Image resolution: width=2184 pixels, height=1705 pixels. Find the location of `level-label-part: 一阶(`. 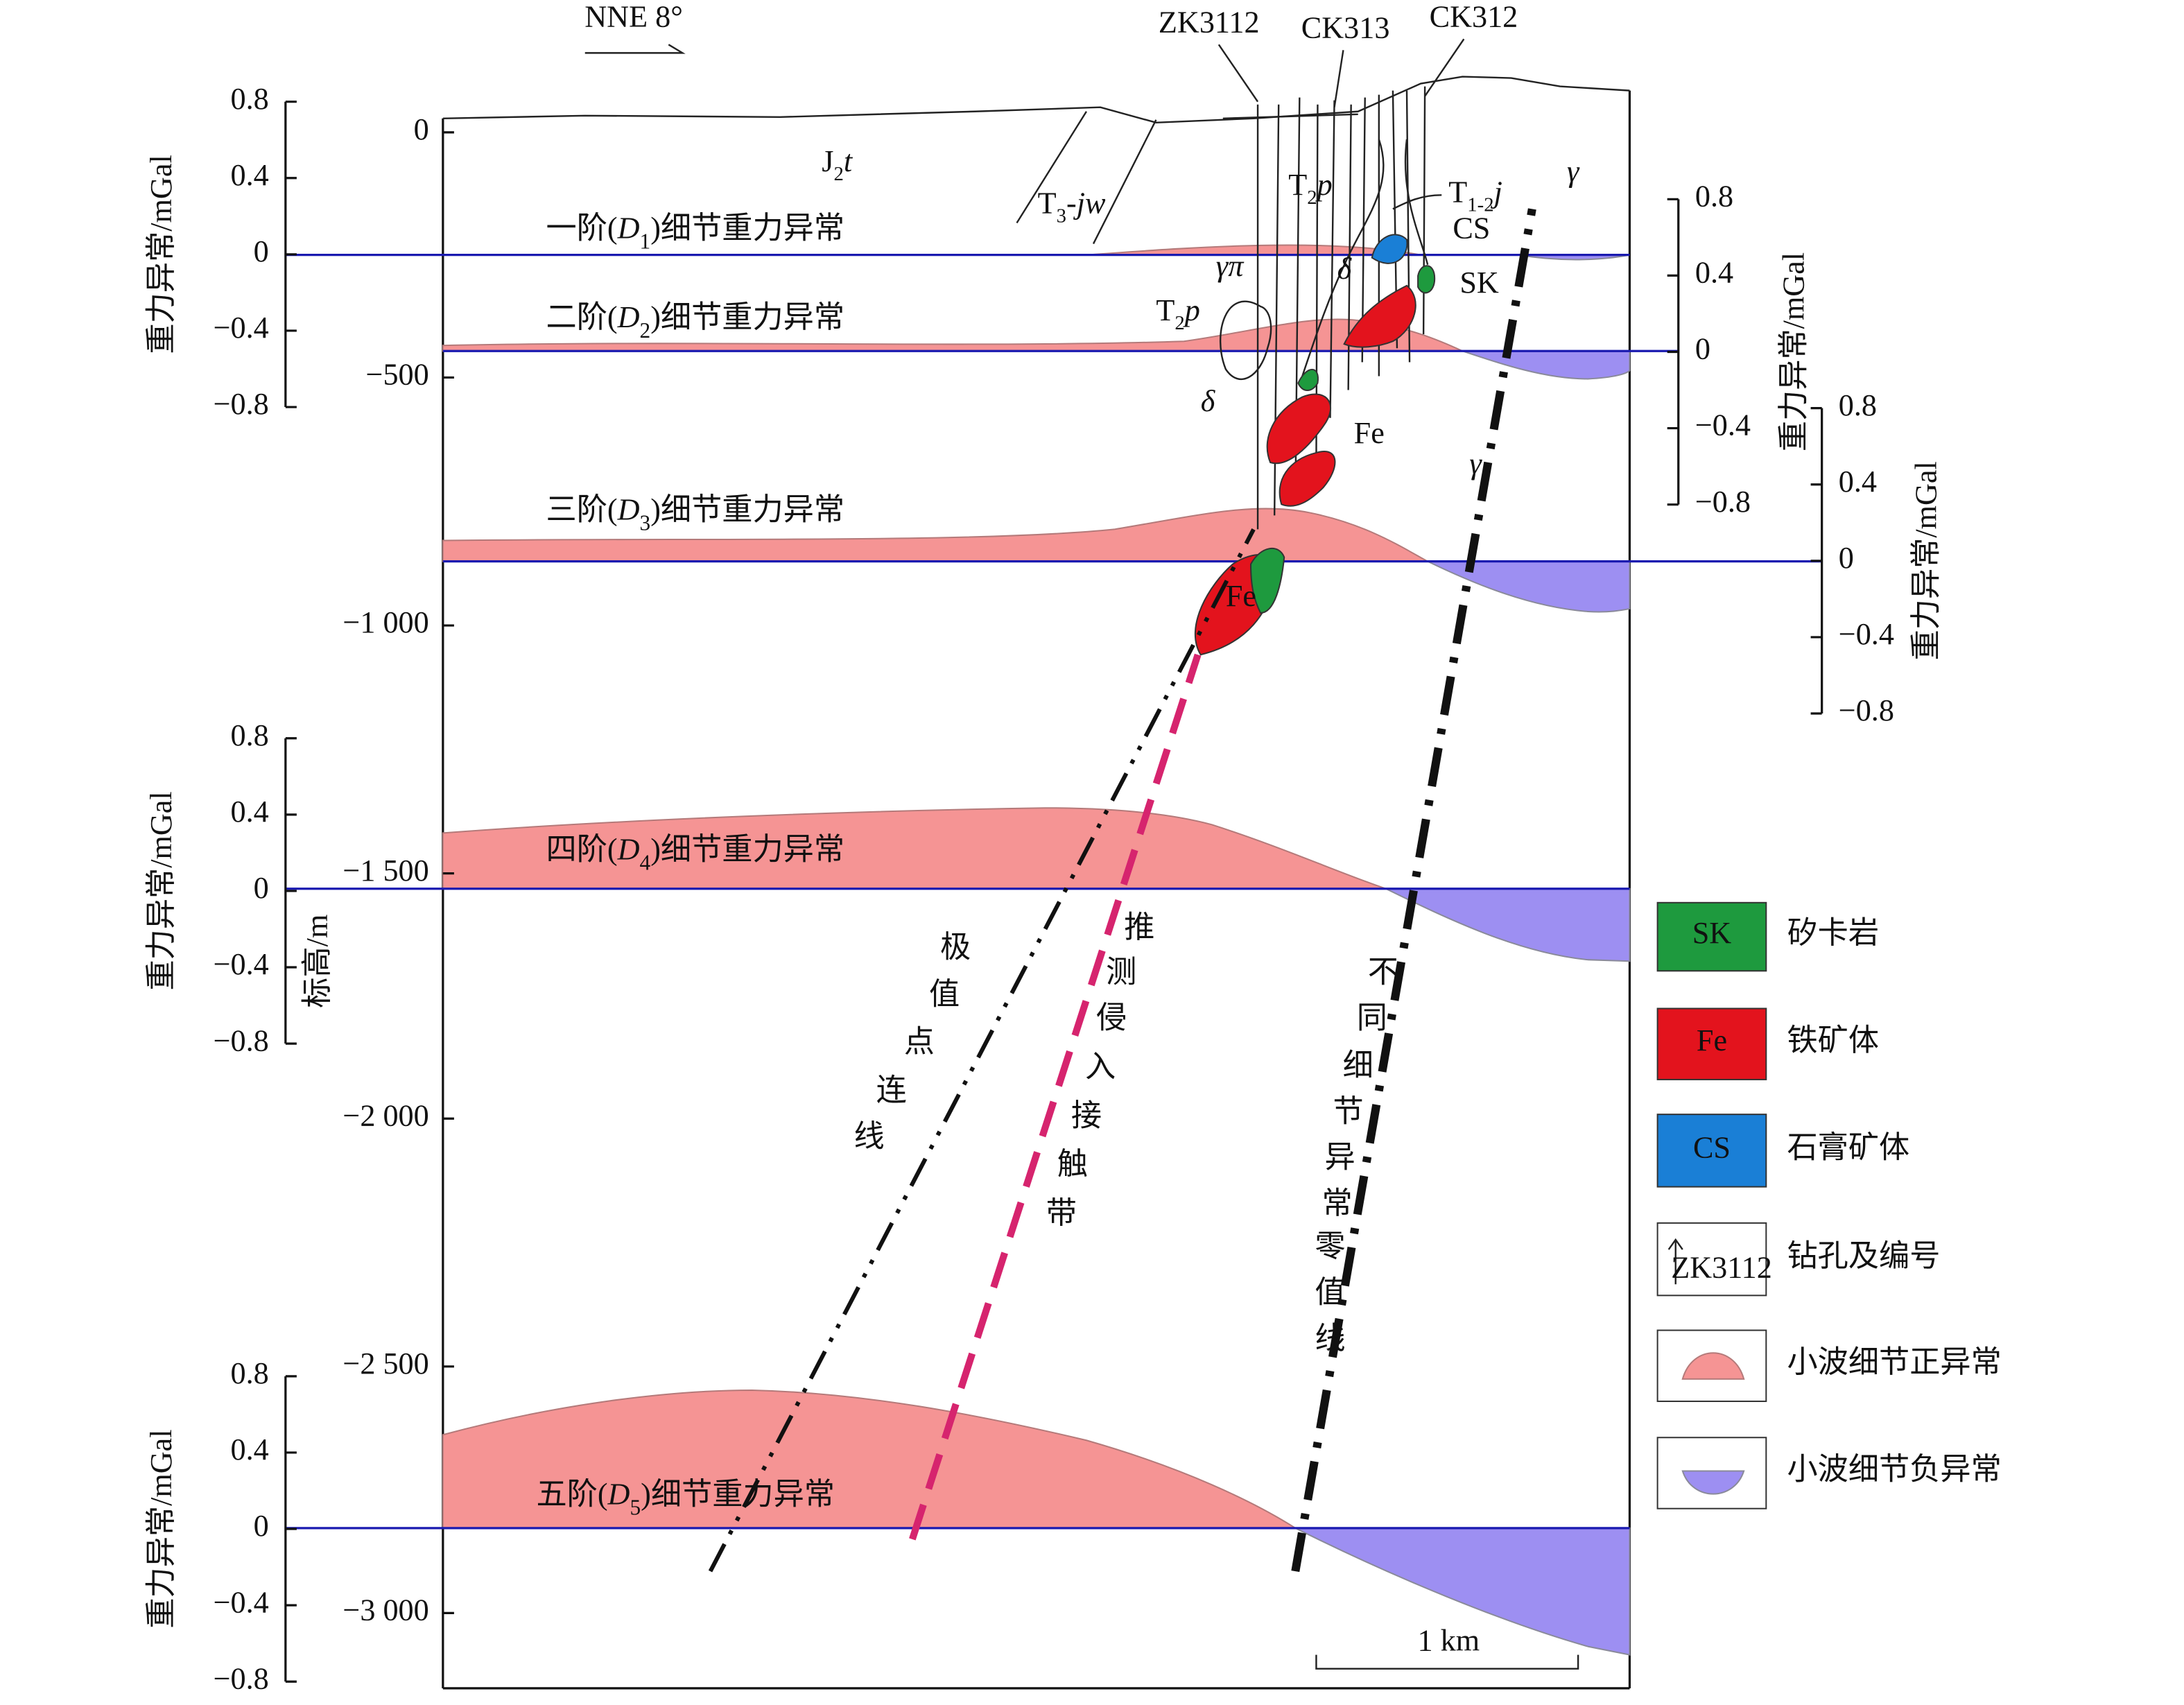

level-label-part: 一阶( is located at coordinates (582, 228).